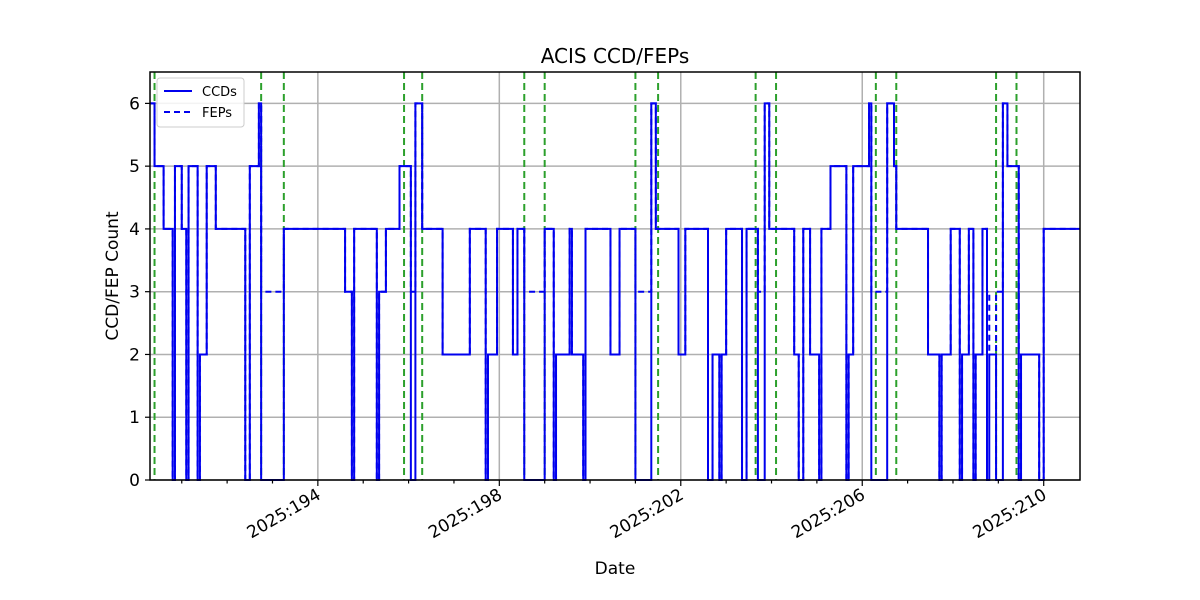 The height and width of the screenshot is (600, 1200). I want to click on y-axis-label: CCD/FEP Count, so click(113, 276).